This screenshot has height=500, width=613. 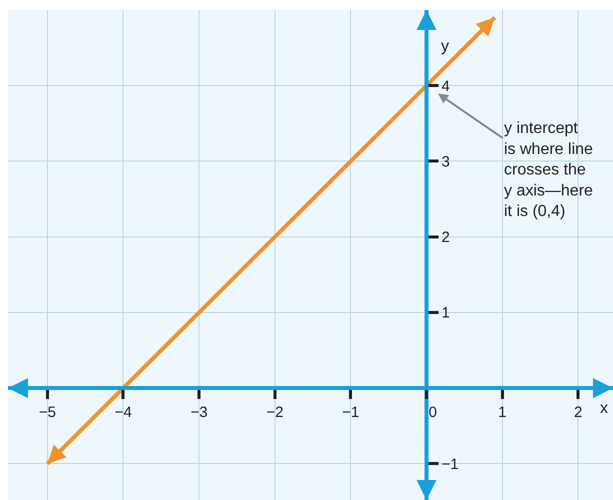 I want to click on x-tick-label: 2, so click(x=578, y=413).